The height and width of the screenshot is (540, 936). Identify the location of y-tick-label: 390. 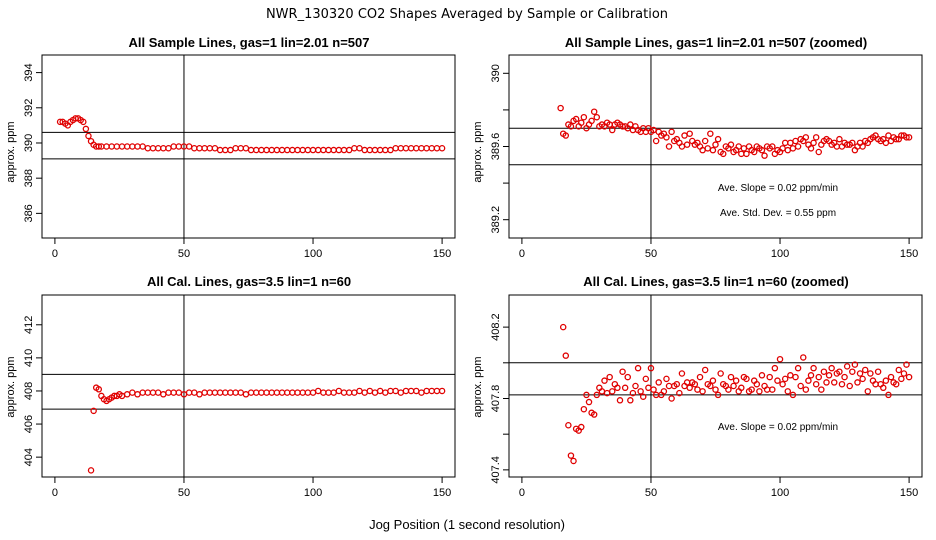
(496, 73).